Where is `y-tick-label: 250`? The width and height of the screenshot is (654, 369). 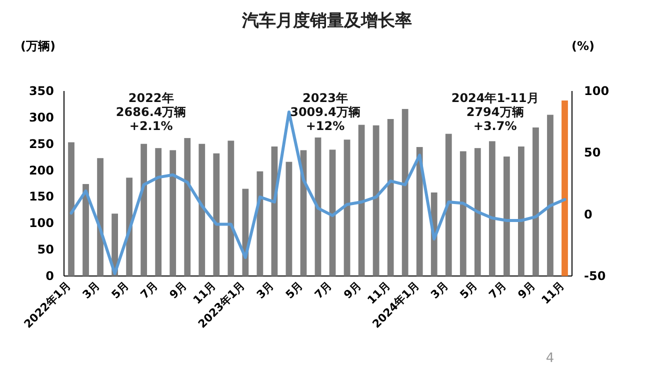 y-tick-label: 250 is located at coordinates (41, 143).